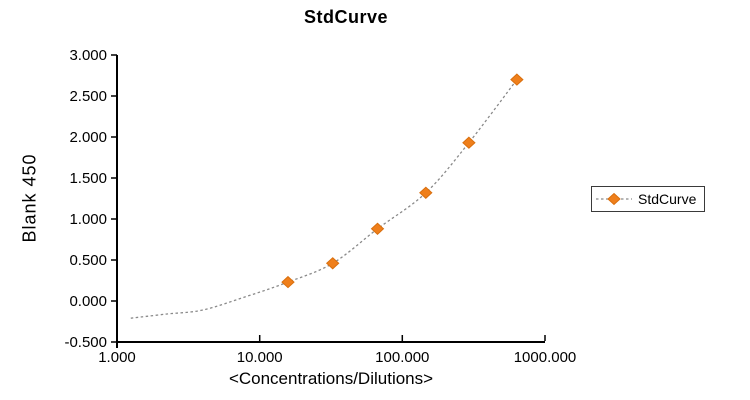  I want to click on y-tick-label: 1.000, so click(88, 219).